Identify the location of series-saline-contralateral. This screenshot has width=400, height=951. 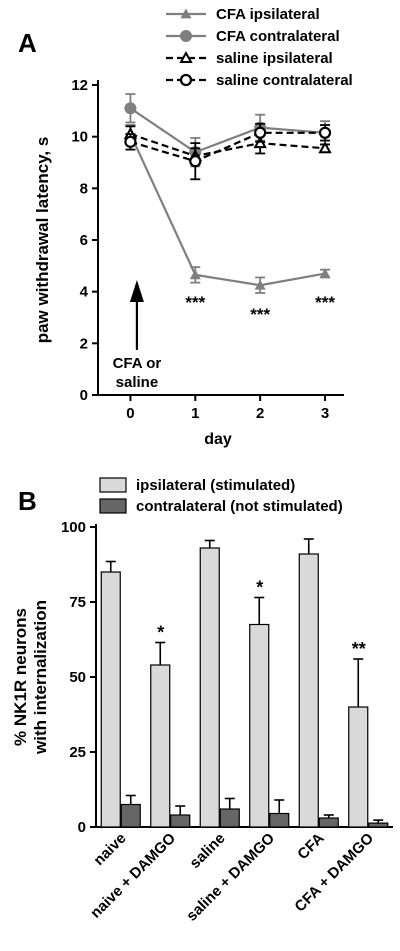
(228, 151).